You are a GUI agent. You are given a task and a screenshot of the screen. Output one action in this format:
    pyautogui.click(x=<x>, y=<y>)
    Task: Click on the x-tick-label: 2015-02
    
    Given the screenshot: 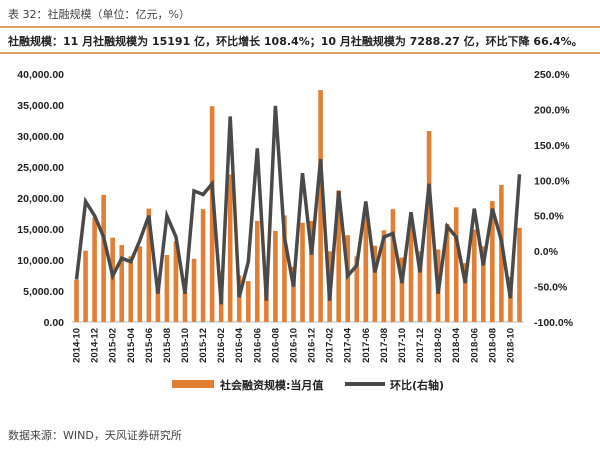 What is the action you would take?
    pyautogui.click(x=113, y=345)
    